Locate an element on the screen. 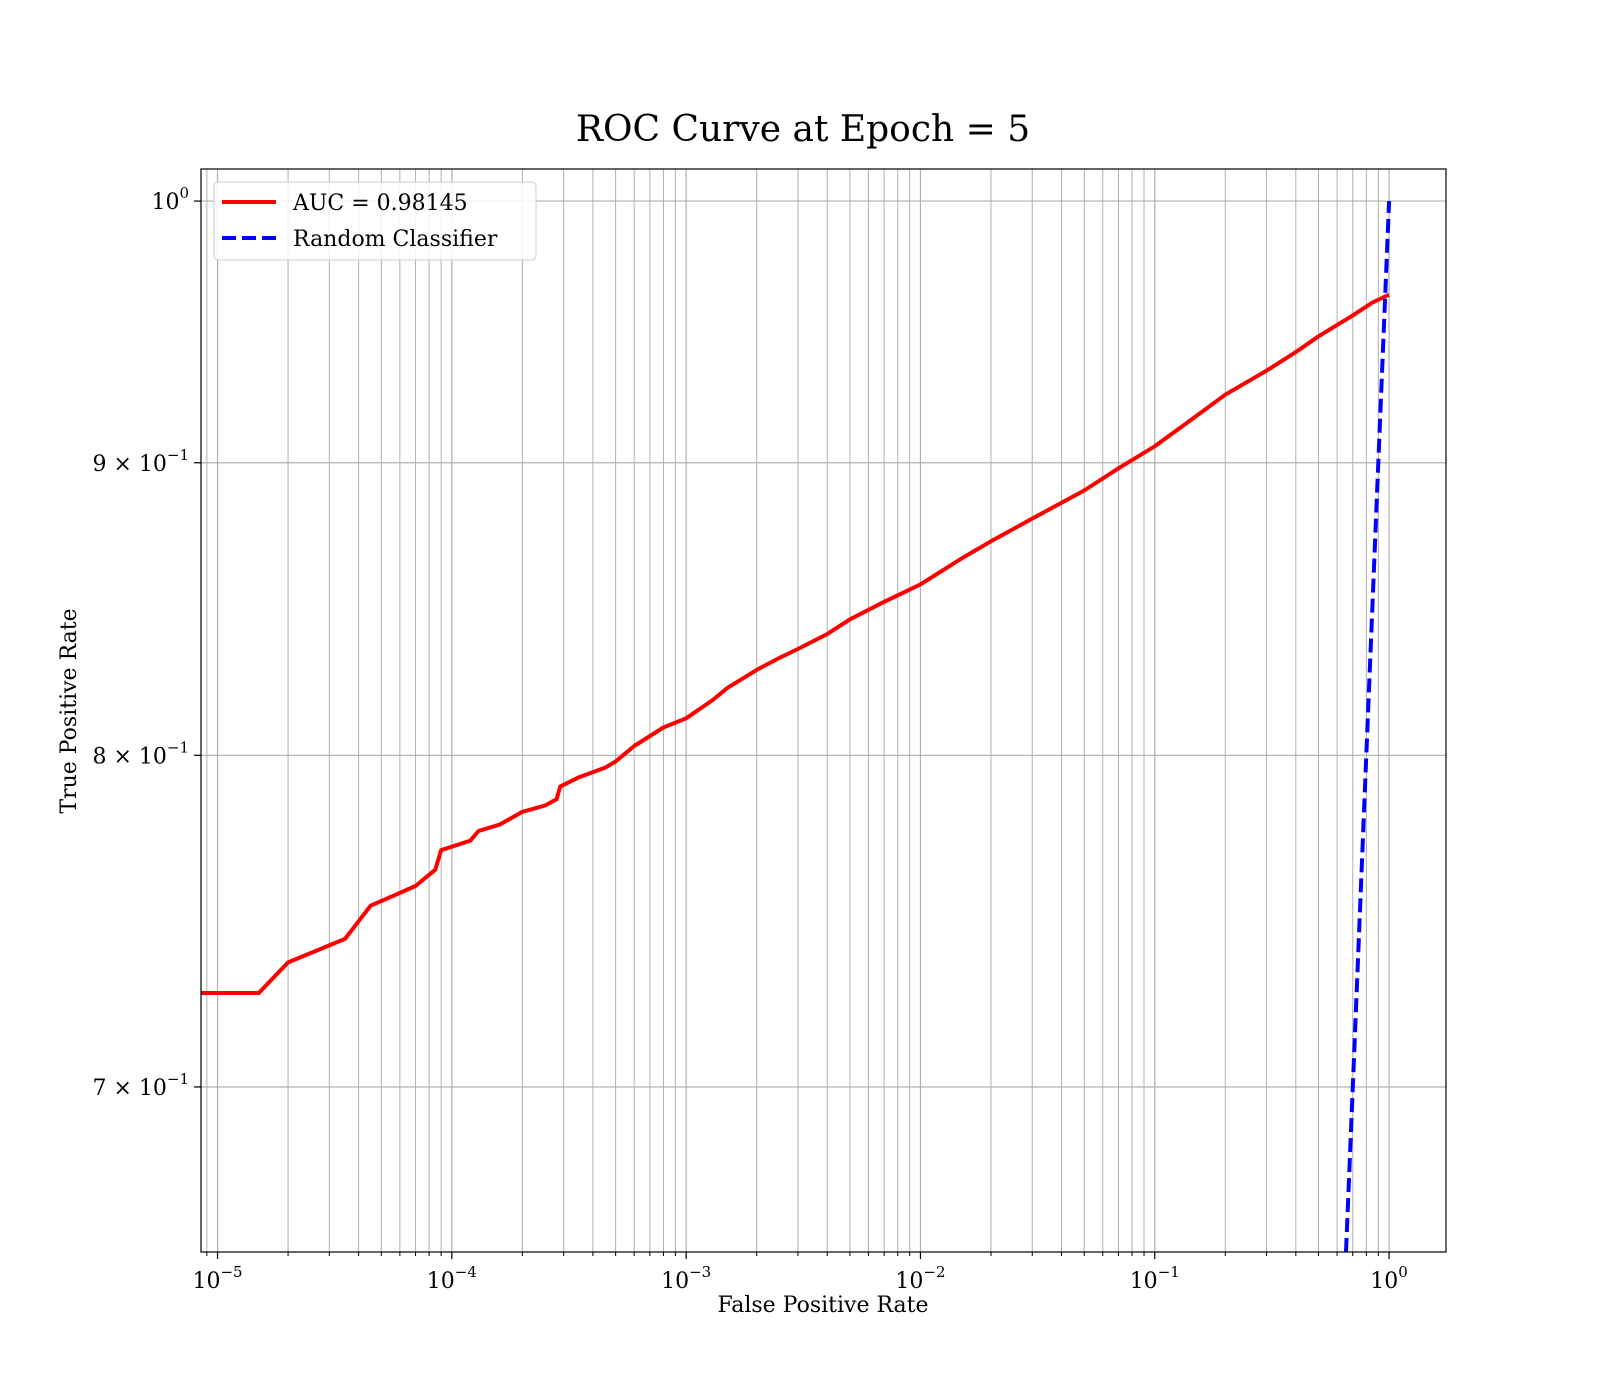 This screenshot has height=1400, width=1600. x-tick-label: 10⁻¹ is located at coordinates (1155, 1278).